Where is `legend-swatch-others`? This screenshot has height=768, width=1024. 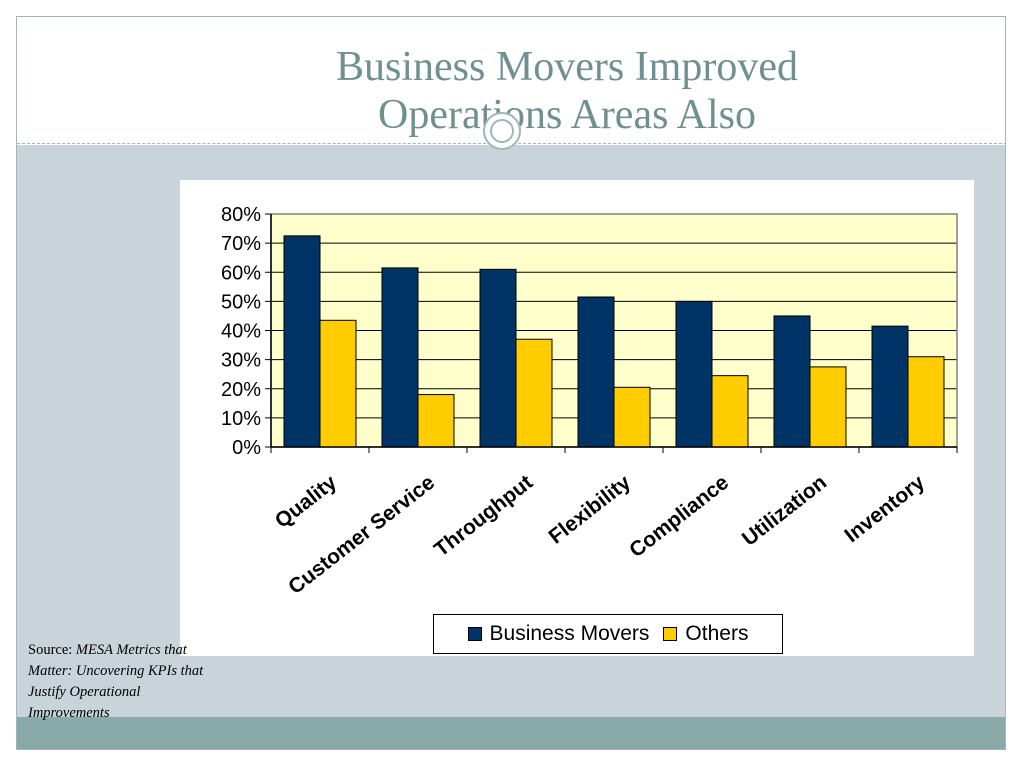
legend-swatch-others is located at coordinates (670, 634).